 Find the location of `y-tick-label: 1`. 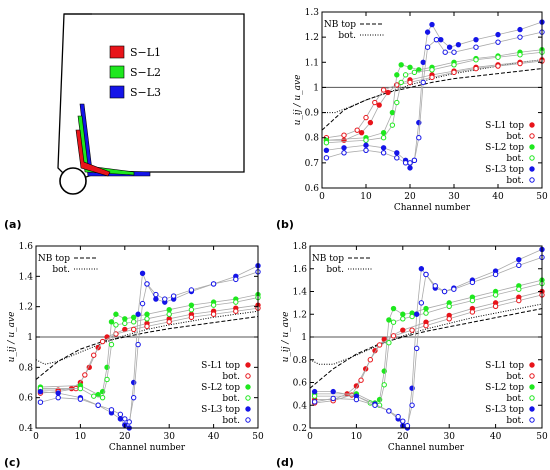

y-tick-label: 1 is located at coordinates (316, 88).